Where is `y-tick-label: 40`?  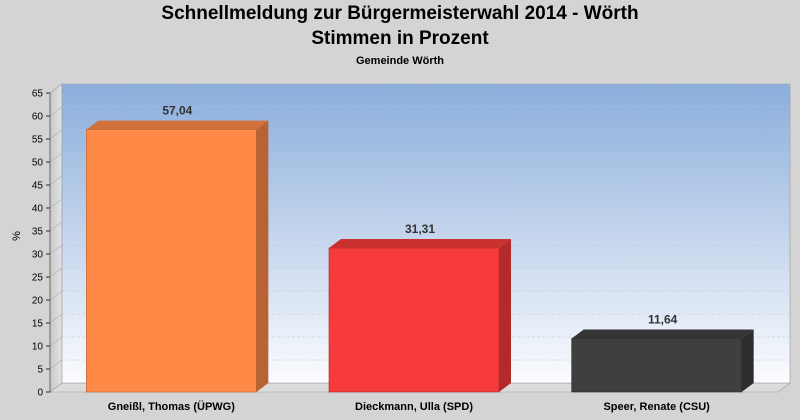
y-tick-label: 40 is located at coordinates (38, 209).